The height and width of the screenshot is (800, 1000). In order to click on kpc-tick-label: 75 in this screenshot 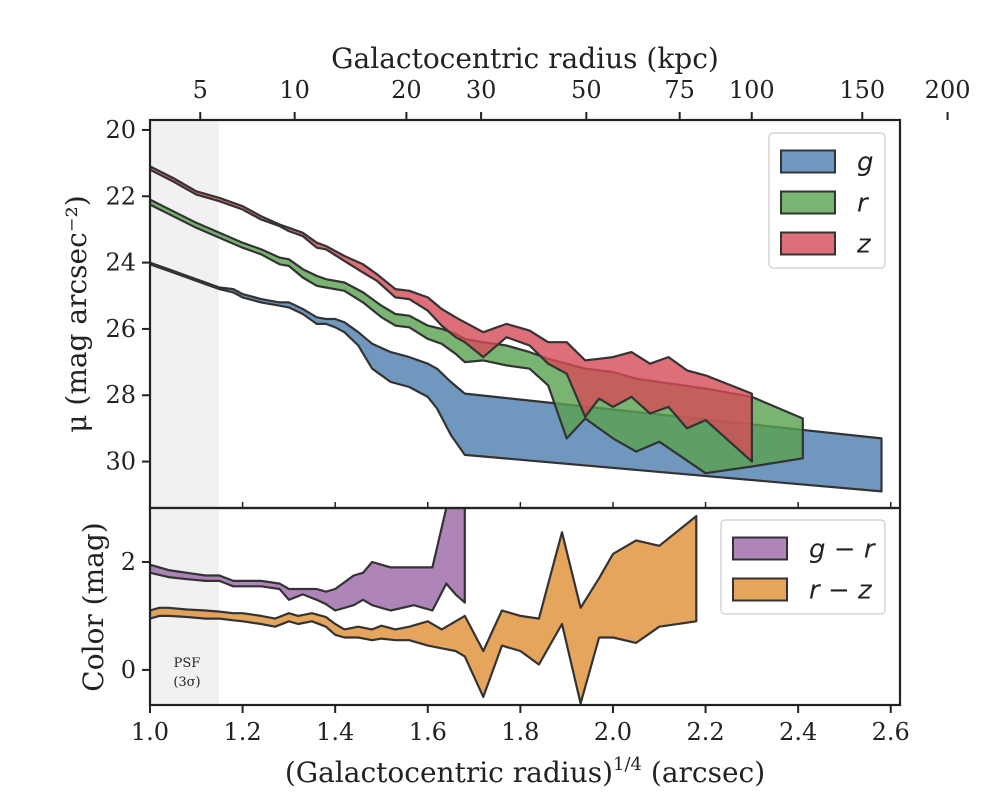, I will do `click(679, 90)`.